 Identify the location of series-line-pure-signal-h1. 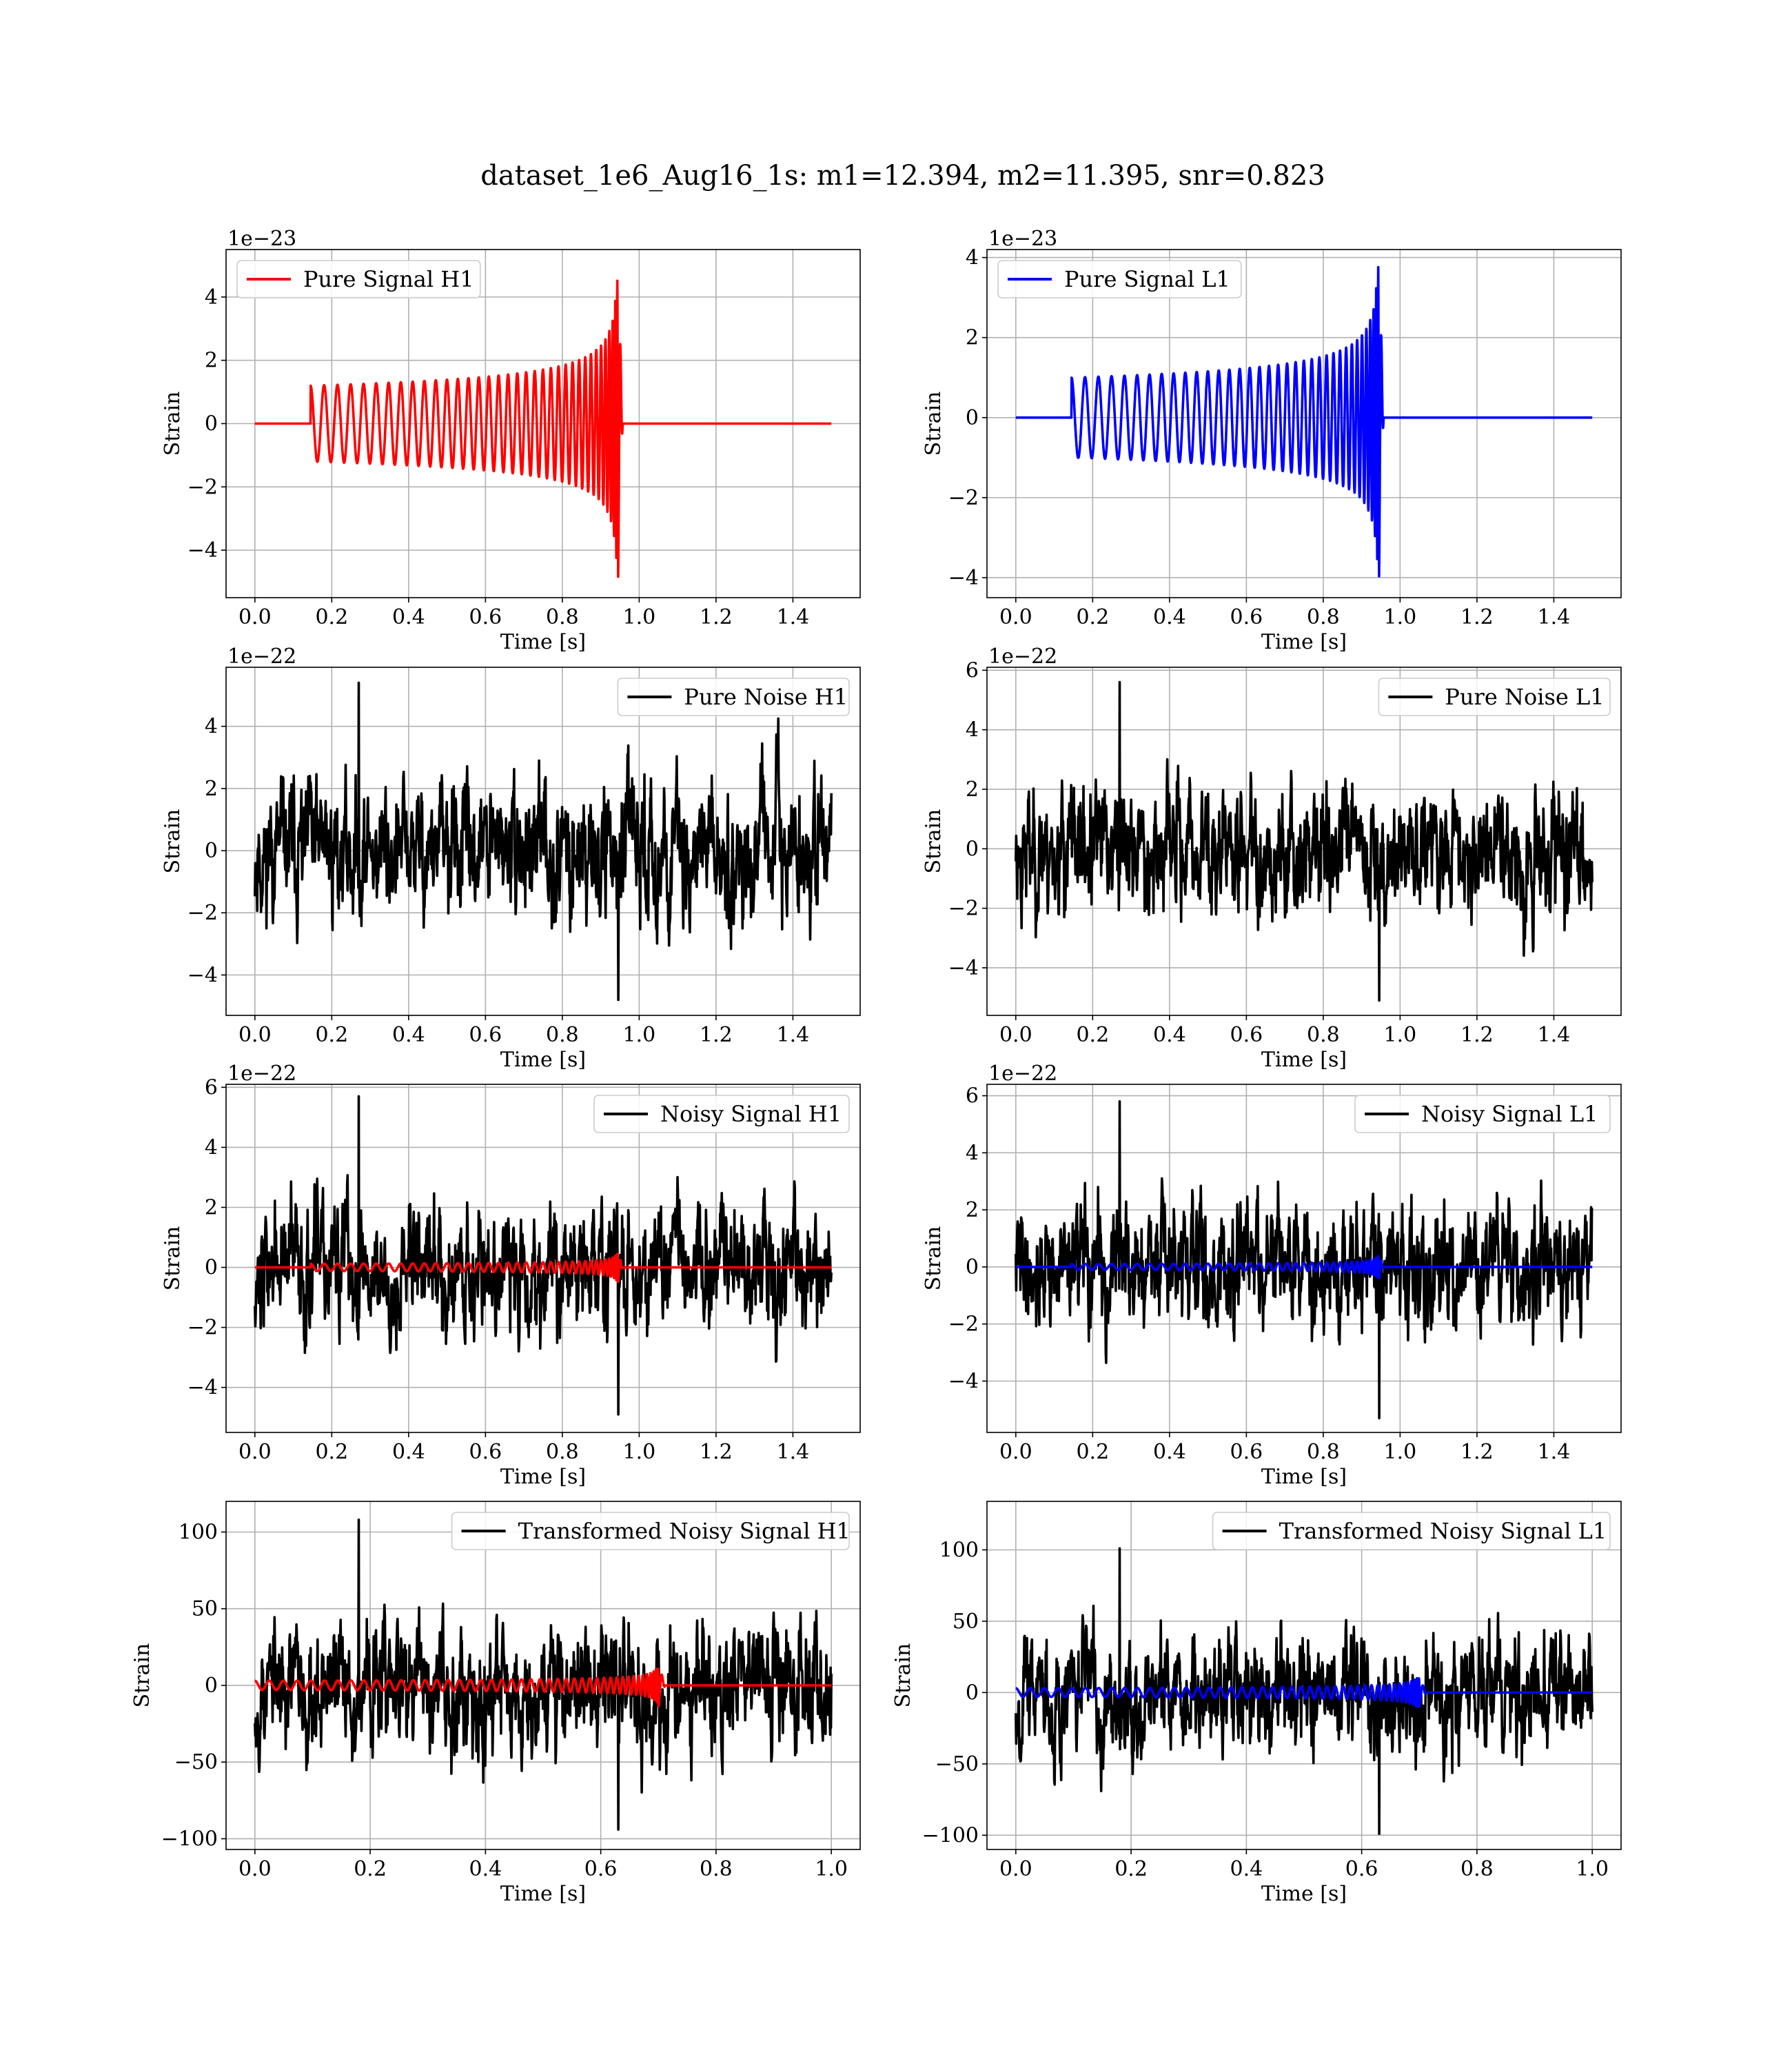
(543, 428).